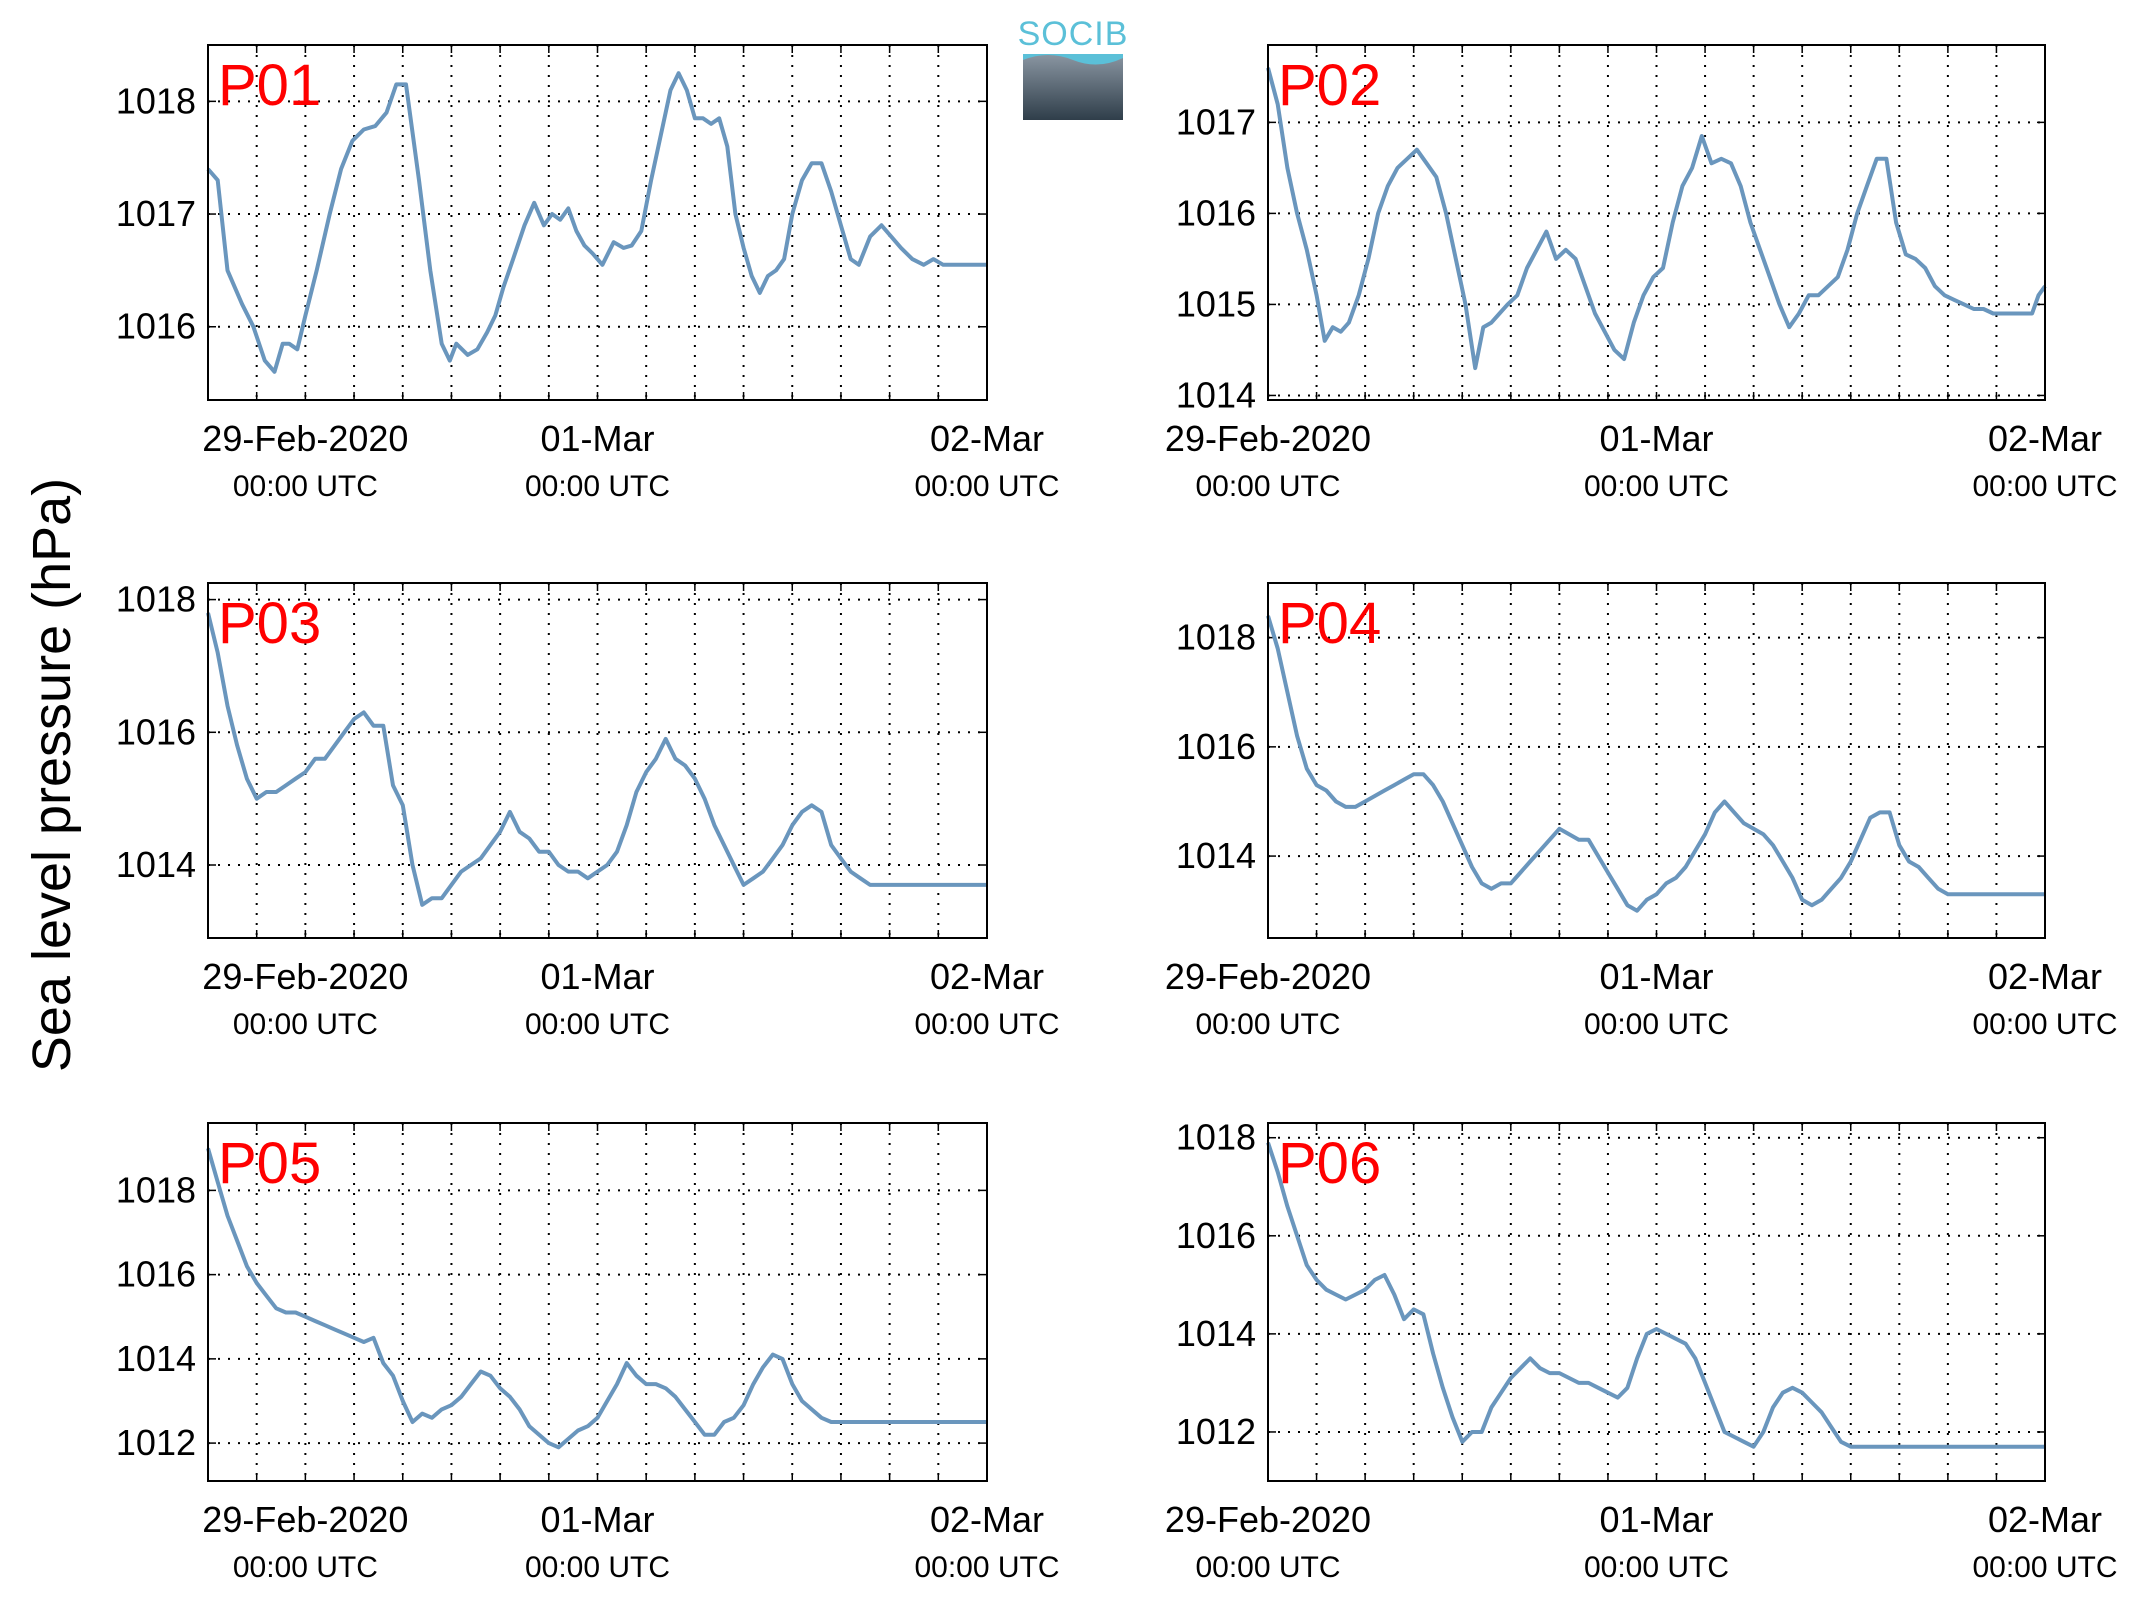  I want to click on data-line-p04, so click(1655, 764).